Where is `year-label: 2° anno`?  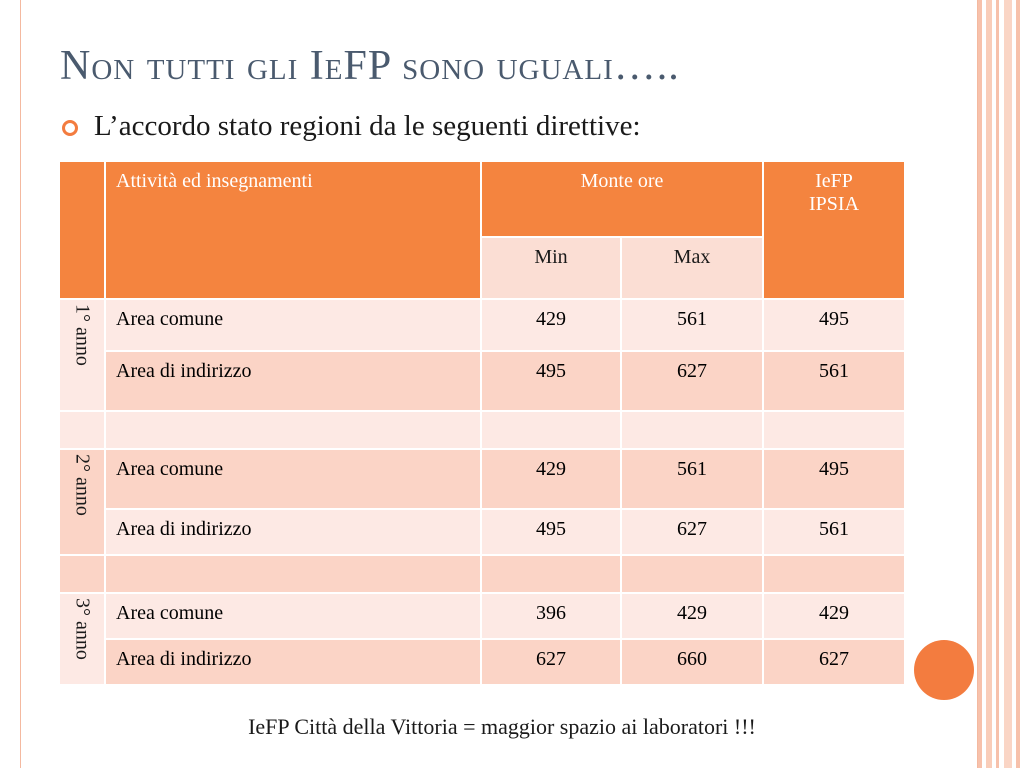
year-label: 2° anno is located at coordinates (82, 485).